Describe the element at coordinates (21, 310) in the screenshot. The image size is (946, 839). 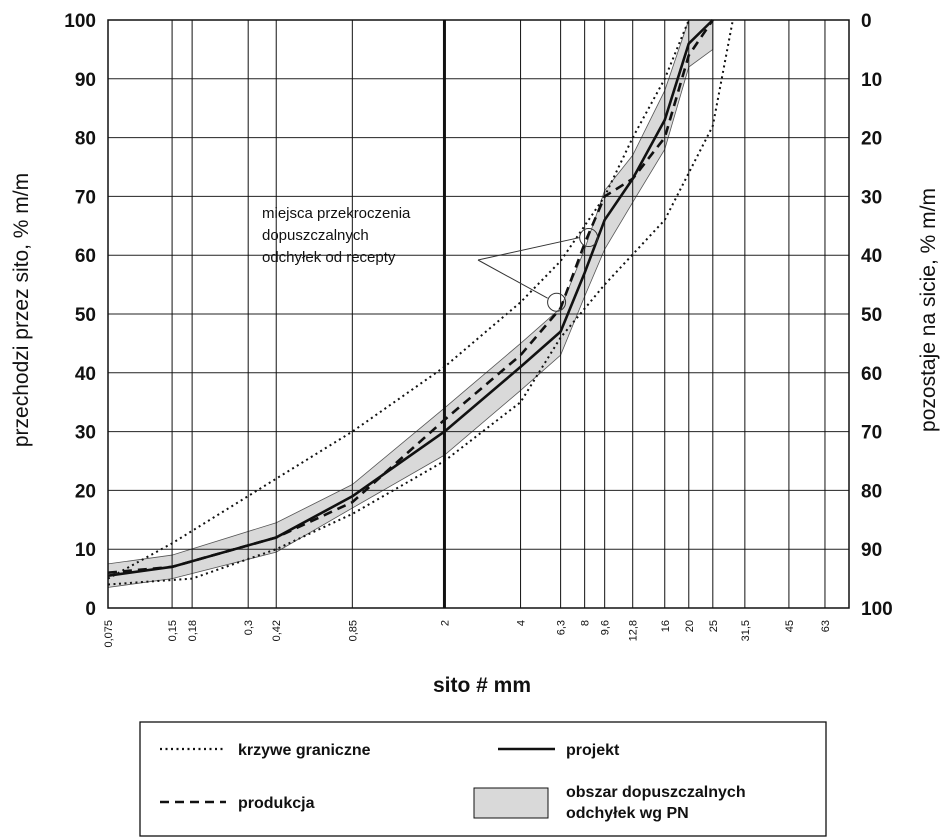
I see `y-axis-title-left: przechodzi przez sito, % m/m` at that location.